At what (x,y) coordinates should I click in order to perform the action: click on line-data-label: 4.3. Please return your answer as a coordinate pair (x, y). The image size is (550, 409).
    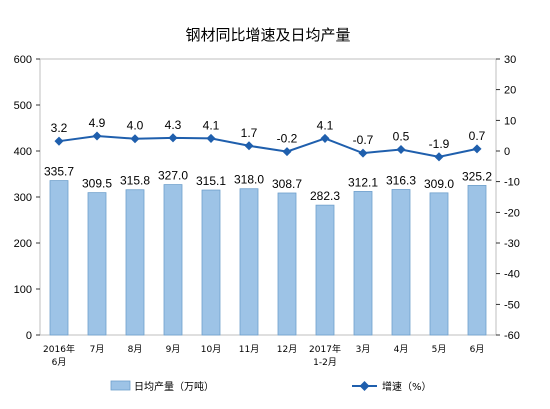
    Looking at the image, I should click on (173, 125).